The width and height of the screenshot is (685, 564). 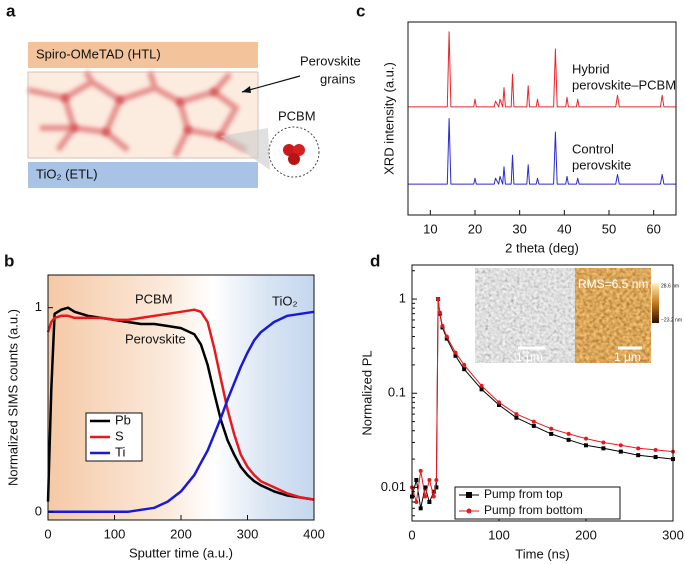 What do you see at coordinates (613, 284) in the screenshot?
I see `rms-label: RMS=6.5 nm` at bounding box center [613, 284].